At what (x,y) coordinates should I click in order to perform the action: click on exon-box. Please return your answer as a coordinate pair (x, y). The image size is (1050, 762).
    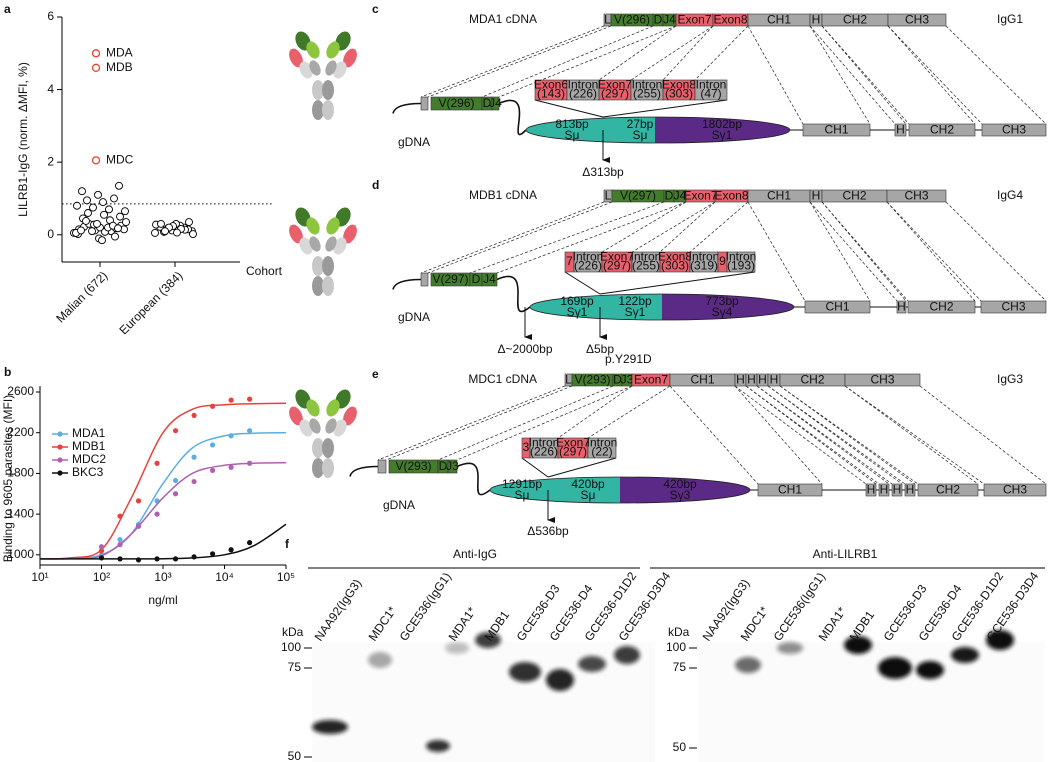
    Looking at the image, I should click on (602, 448).